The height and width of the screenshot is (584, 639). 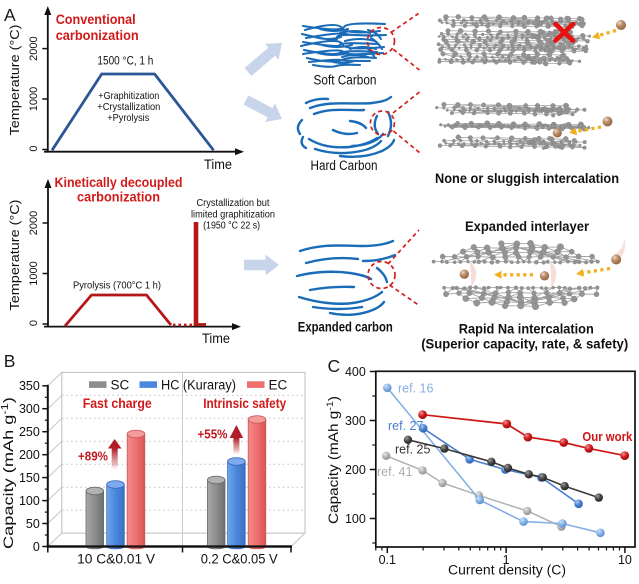 I want to click on svg-text: Conventional, so click(x=96, y=19).